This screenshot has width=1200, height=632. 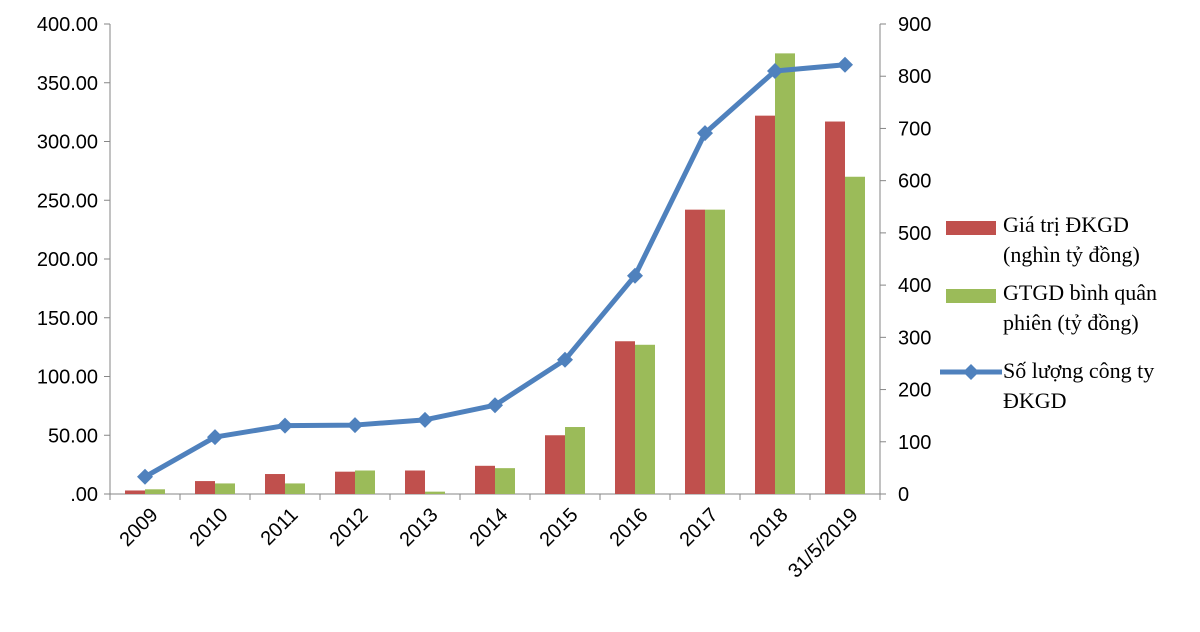 What do you see at coordinates (699, 527) in the screenshot?
I see `x-tick-label: 2017` at bounding box center [699, 527].